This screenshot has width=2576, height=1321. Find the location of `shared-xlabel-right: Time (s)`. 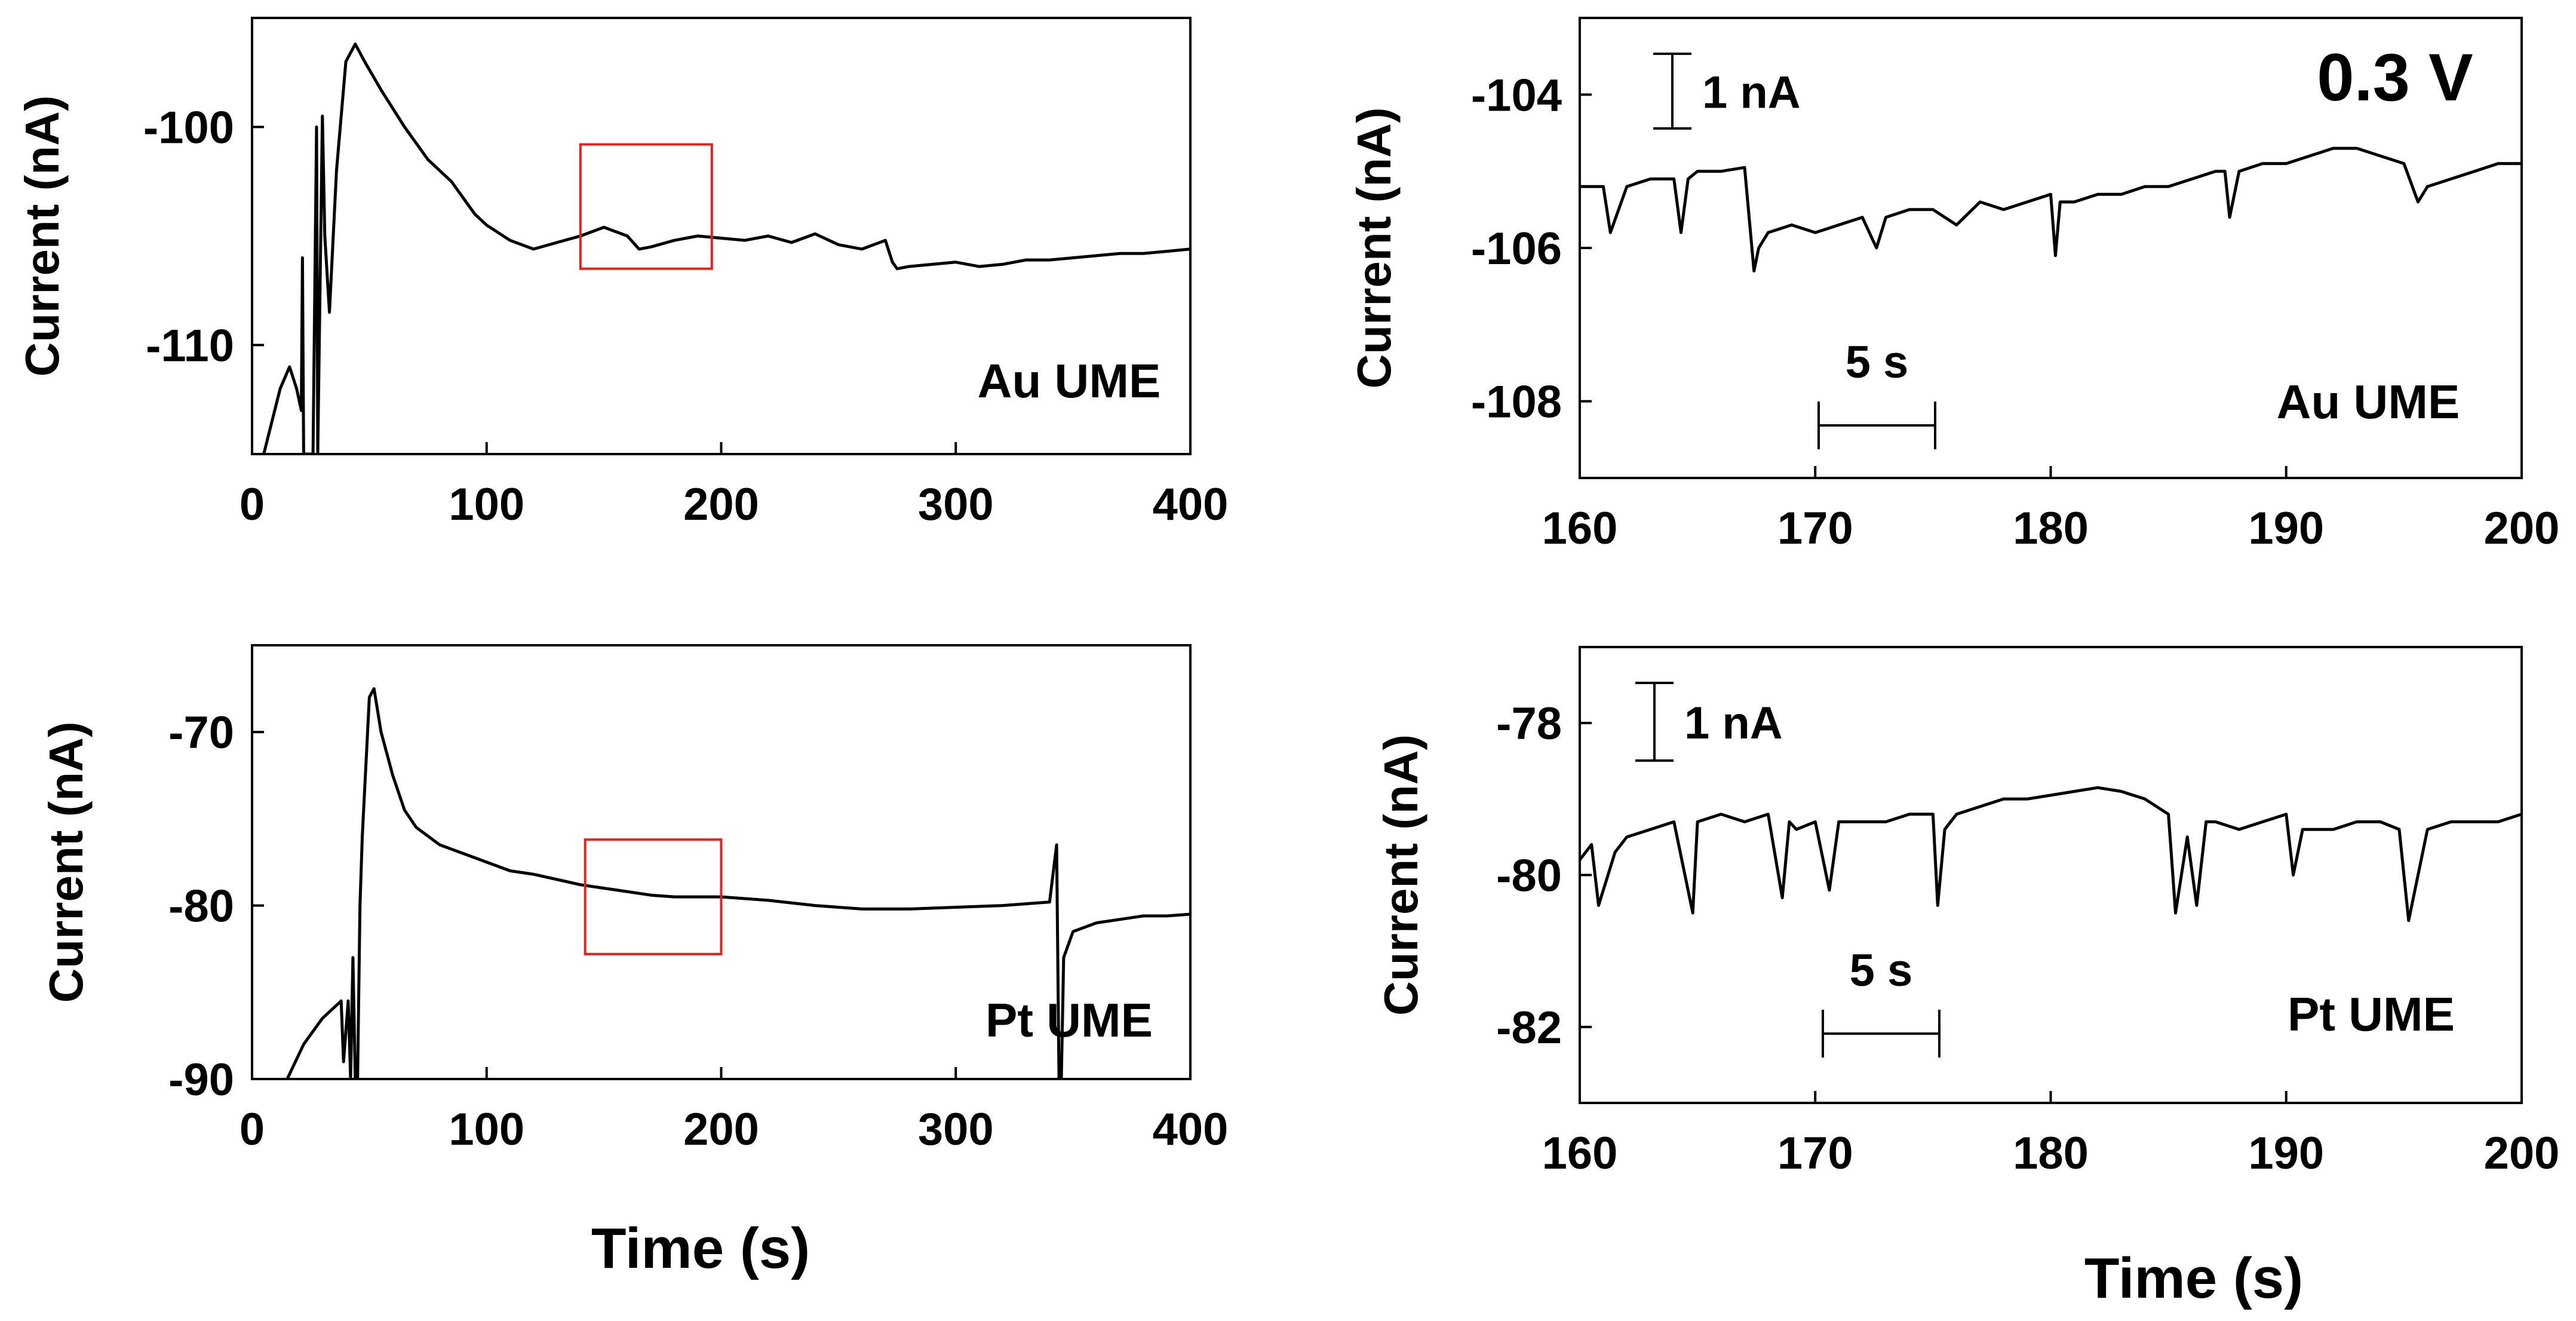

shared-xlabel-right: Time (s) is located at coordinates (2193, 1278).